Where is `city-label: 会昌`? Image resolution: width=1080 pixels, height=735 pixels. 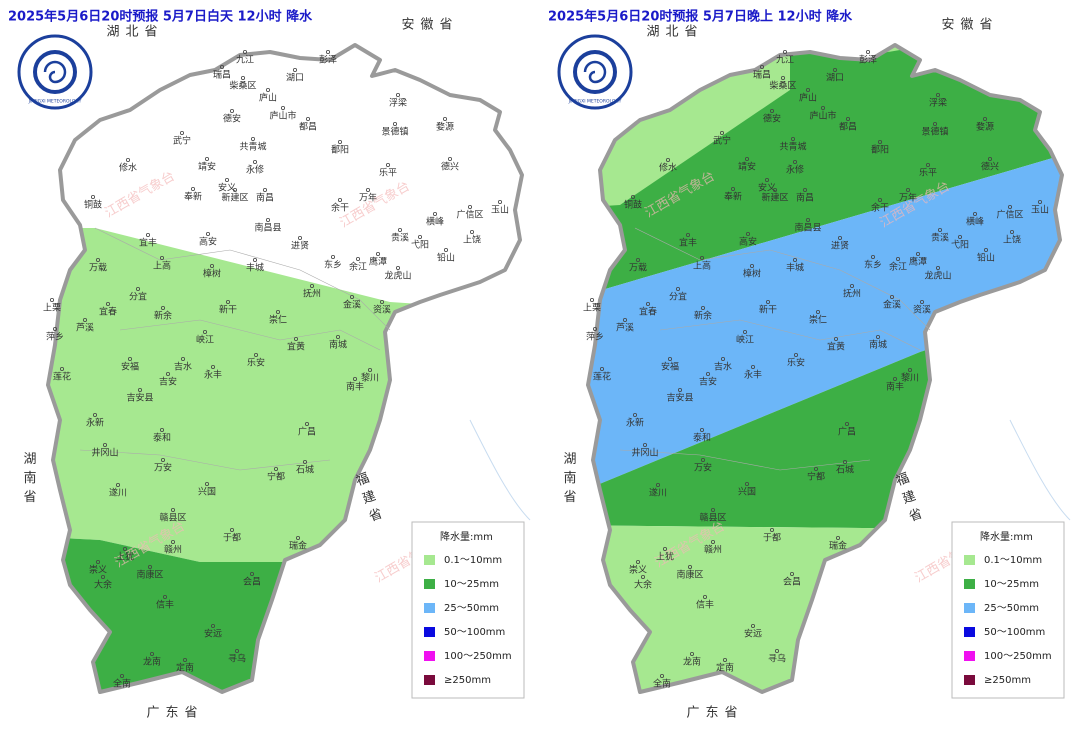 city-label: 会昌 is located at coordinates (792, 582).